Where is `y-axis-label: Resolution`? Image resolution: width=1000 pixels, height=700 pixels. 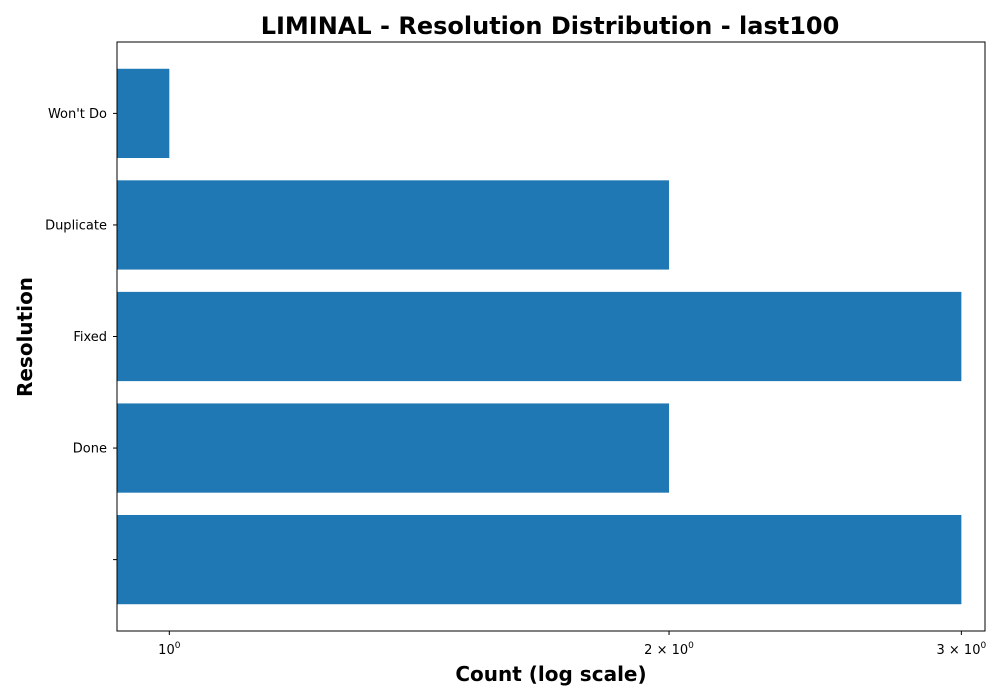
y-axis-label: Resolution is located at coordinates (25, 337).